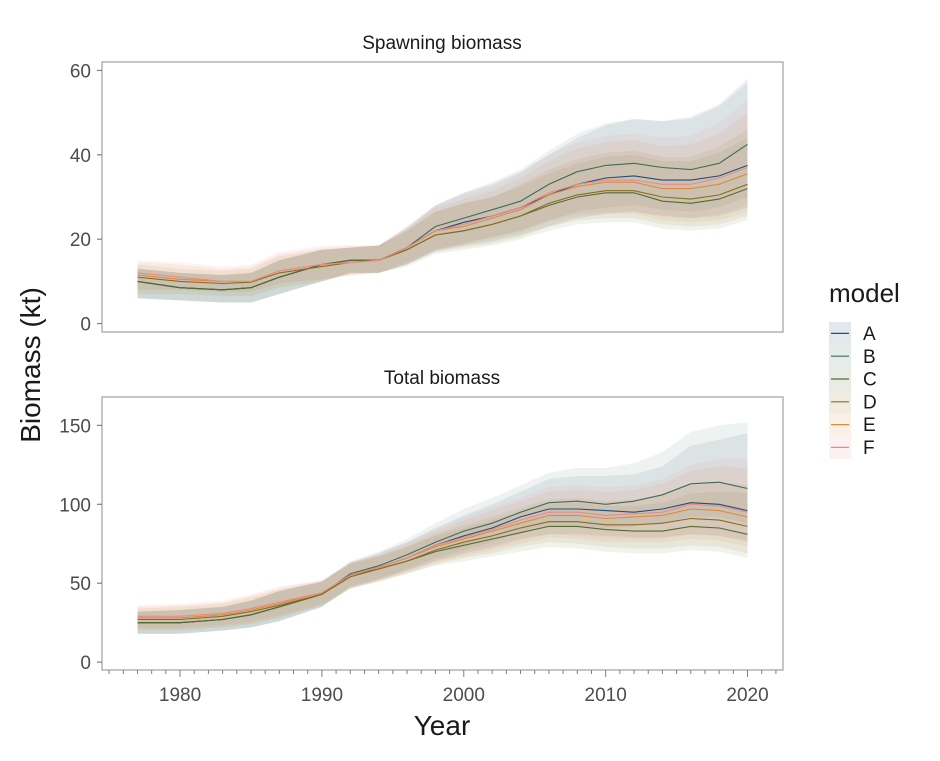  I want to click on x-tick-label: 2010, so click(606, 695).